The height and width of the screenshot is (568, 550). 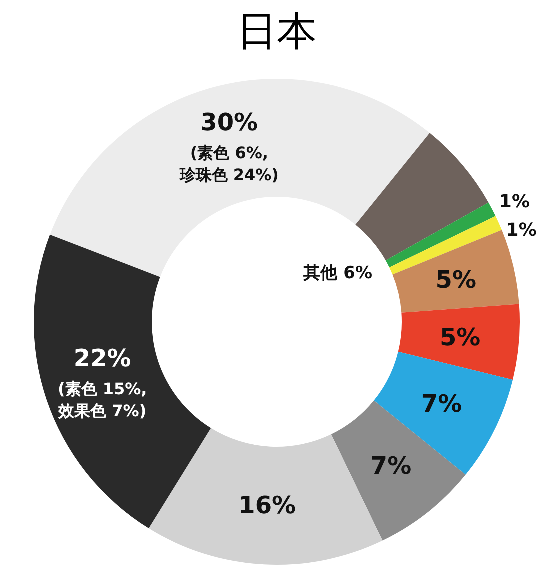 What do you see at coordinates (228, 146) in the screenshot?
I see `data-label: 30% (素色 6%, 珍珠色 24%)` at bounding box center [228, 146].